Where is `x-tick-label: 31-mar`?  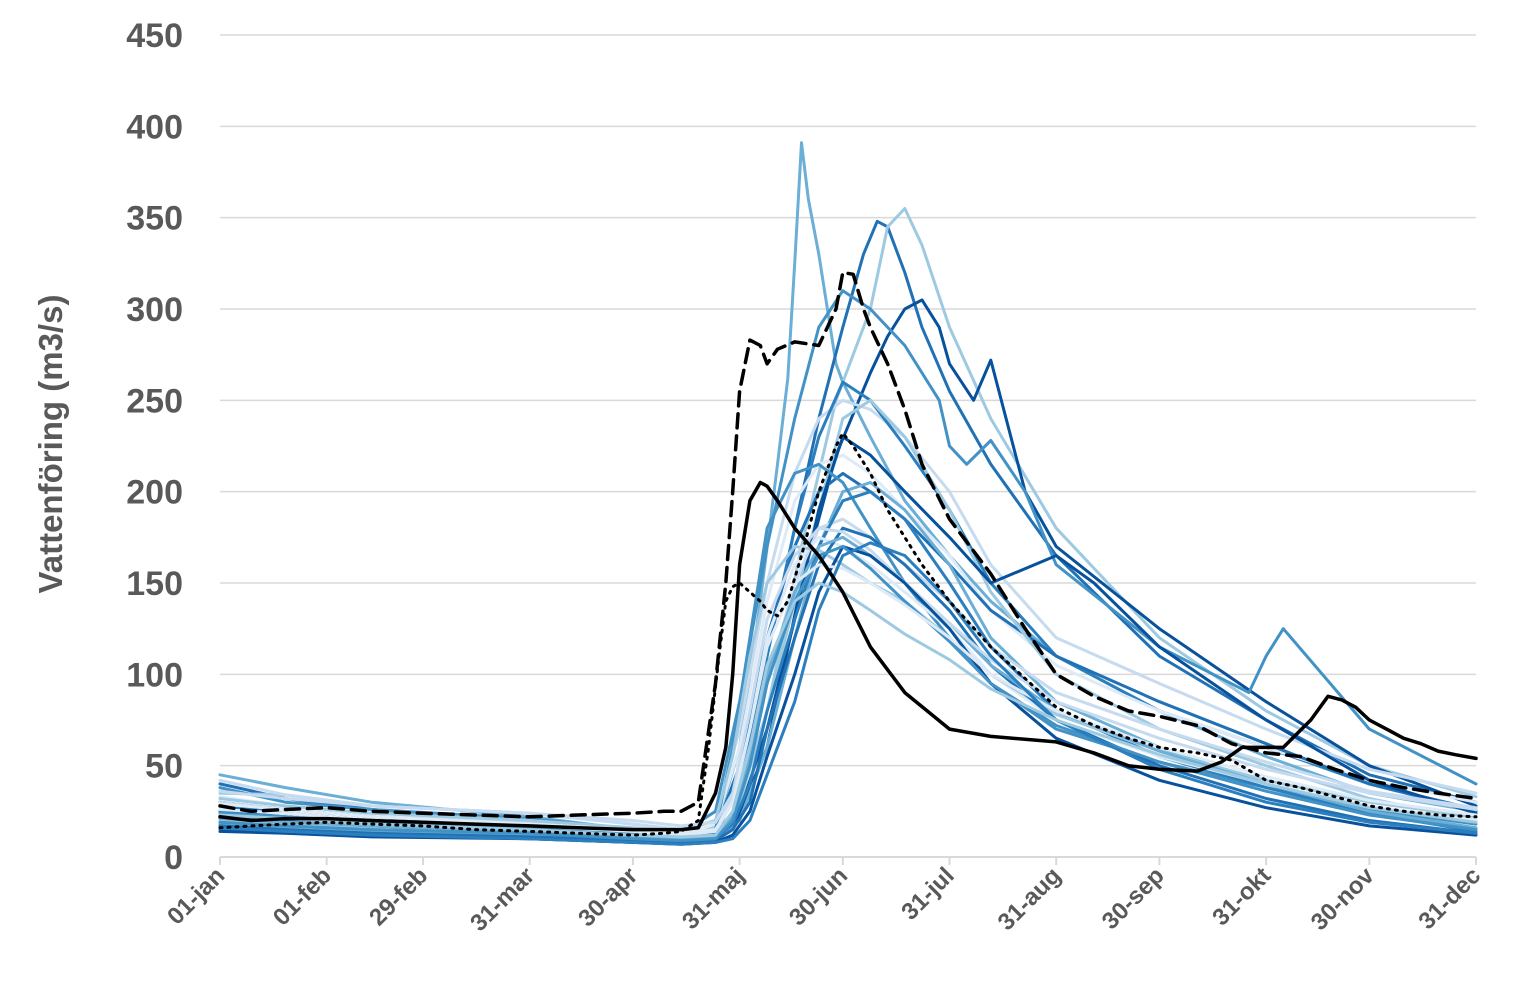 x-tick-label: 31-mar is located at coordinates (502, 899).